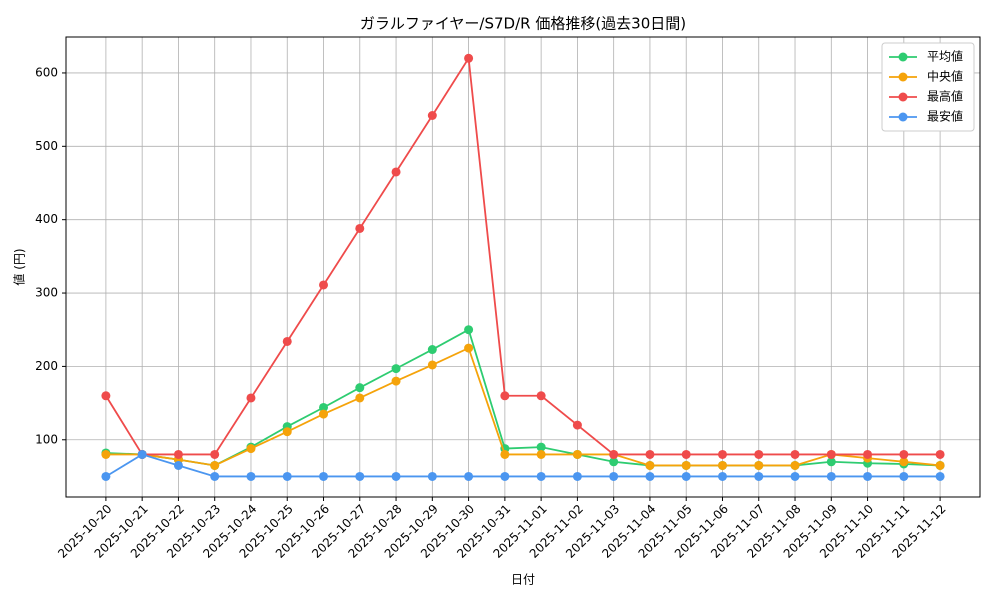  What do you see at coordinates (46, 439) in the screenshot?
I see `y-tick-label: 100` at bounding box center [46, 439].